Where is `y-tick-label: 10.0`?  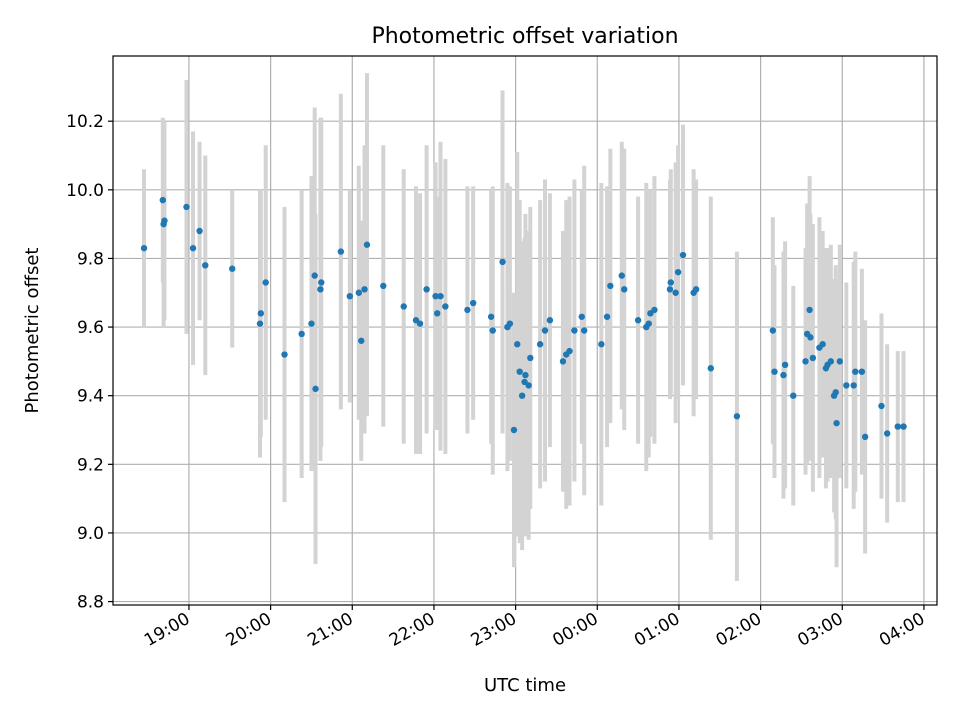
y-tick-label: 10.0 is located at coordinates (85, 191).